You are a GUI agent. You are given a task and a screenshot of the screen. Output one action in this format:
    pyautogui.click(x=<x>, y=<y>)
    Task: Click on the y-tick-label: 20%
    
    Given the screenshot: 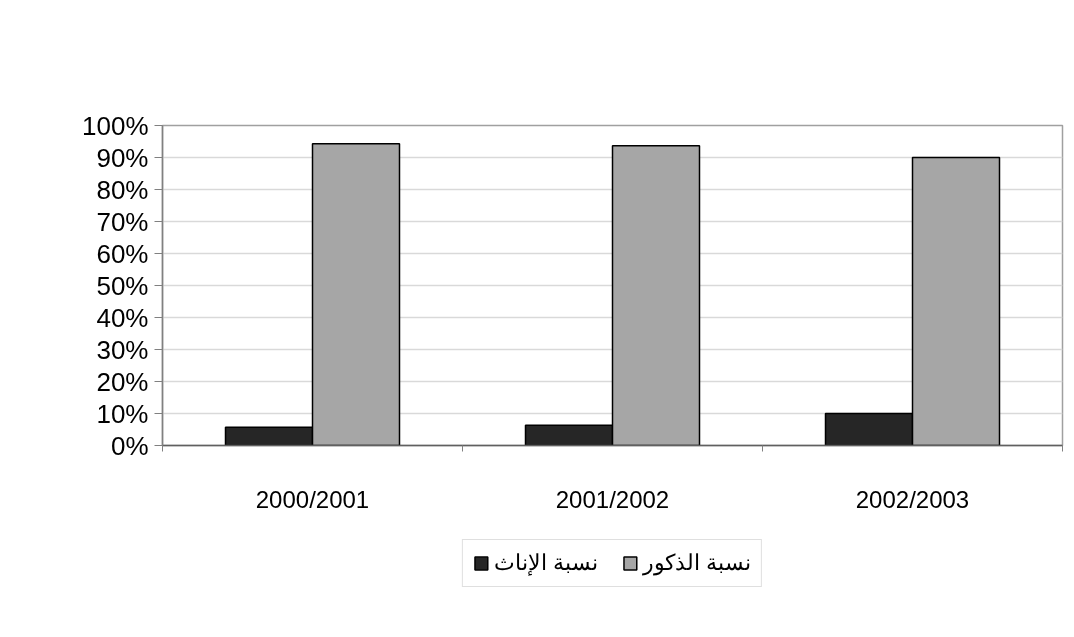 What is the action you would take?
    pyautogui.click(x=122, y=381)
    